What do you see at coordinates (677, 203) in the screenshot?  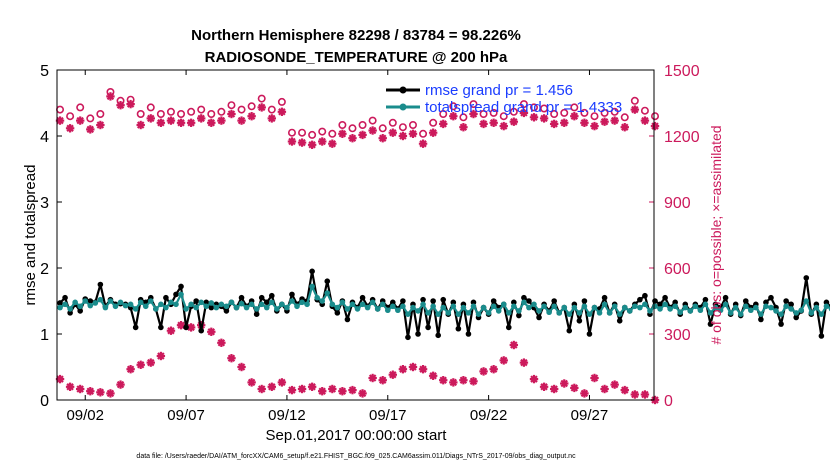 I see `y-right-tick-label: 900` at bounding box center [677, 203].